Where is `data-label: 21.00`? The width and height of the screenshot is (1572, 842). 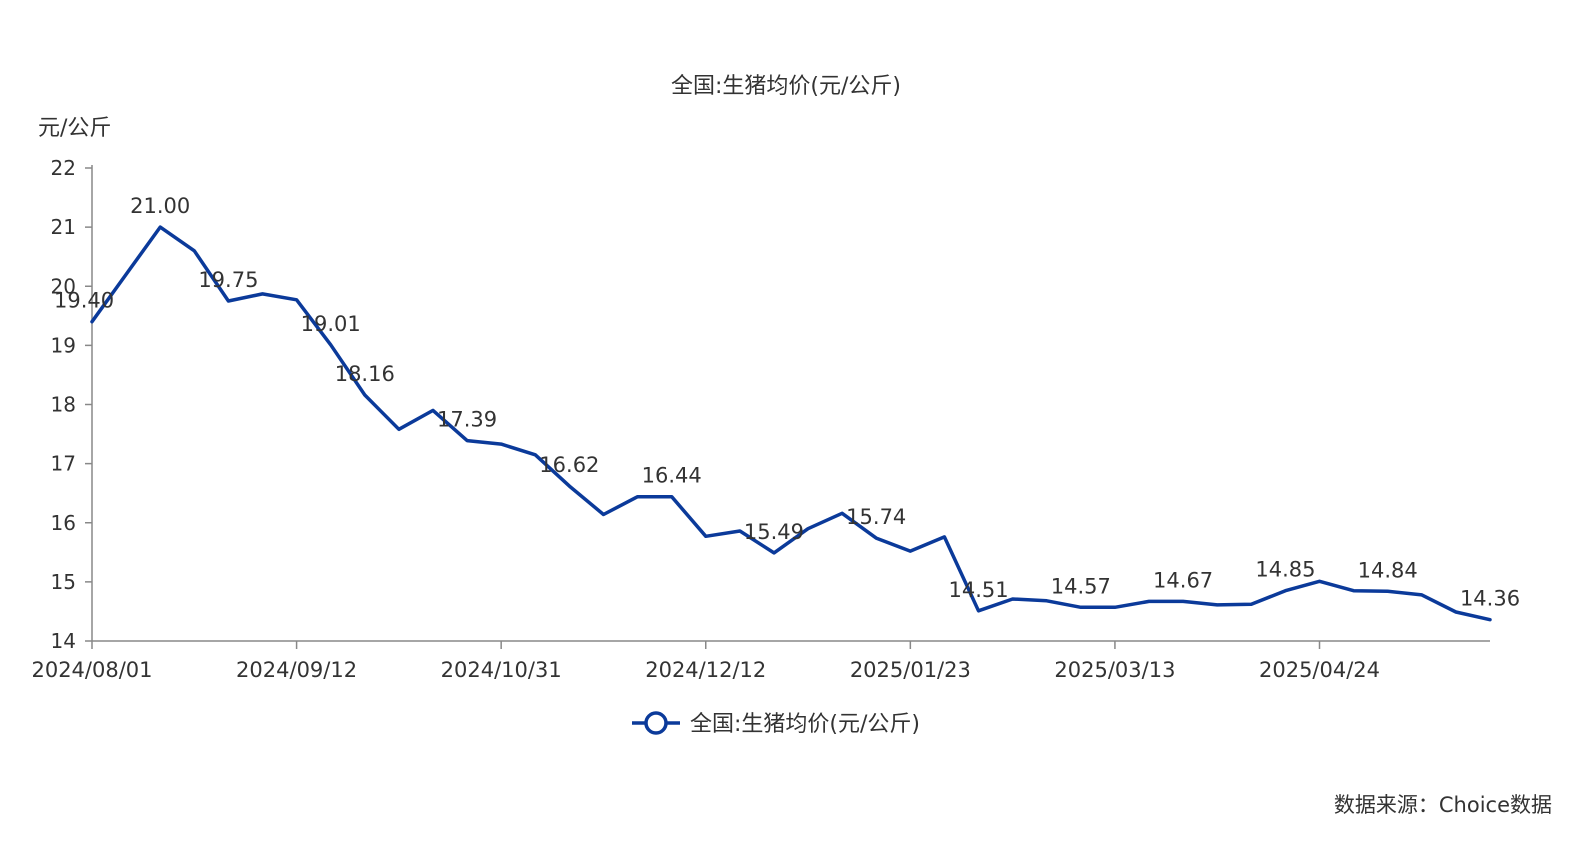
data-label: 21.00 is located at coordinates (160, 206).